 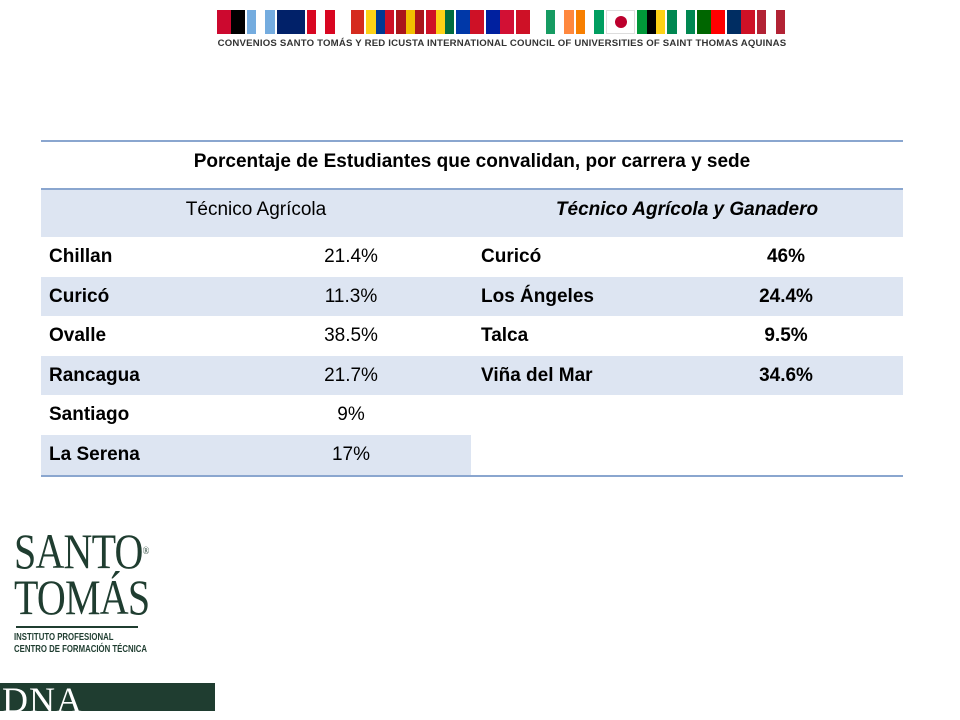 I want to click on flag-japan-icon, so click(x=620, y=22).